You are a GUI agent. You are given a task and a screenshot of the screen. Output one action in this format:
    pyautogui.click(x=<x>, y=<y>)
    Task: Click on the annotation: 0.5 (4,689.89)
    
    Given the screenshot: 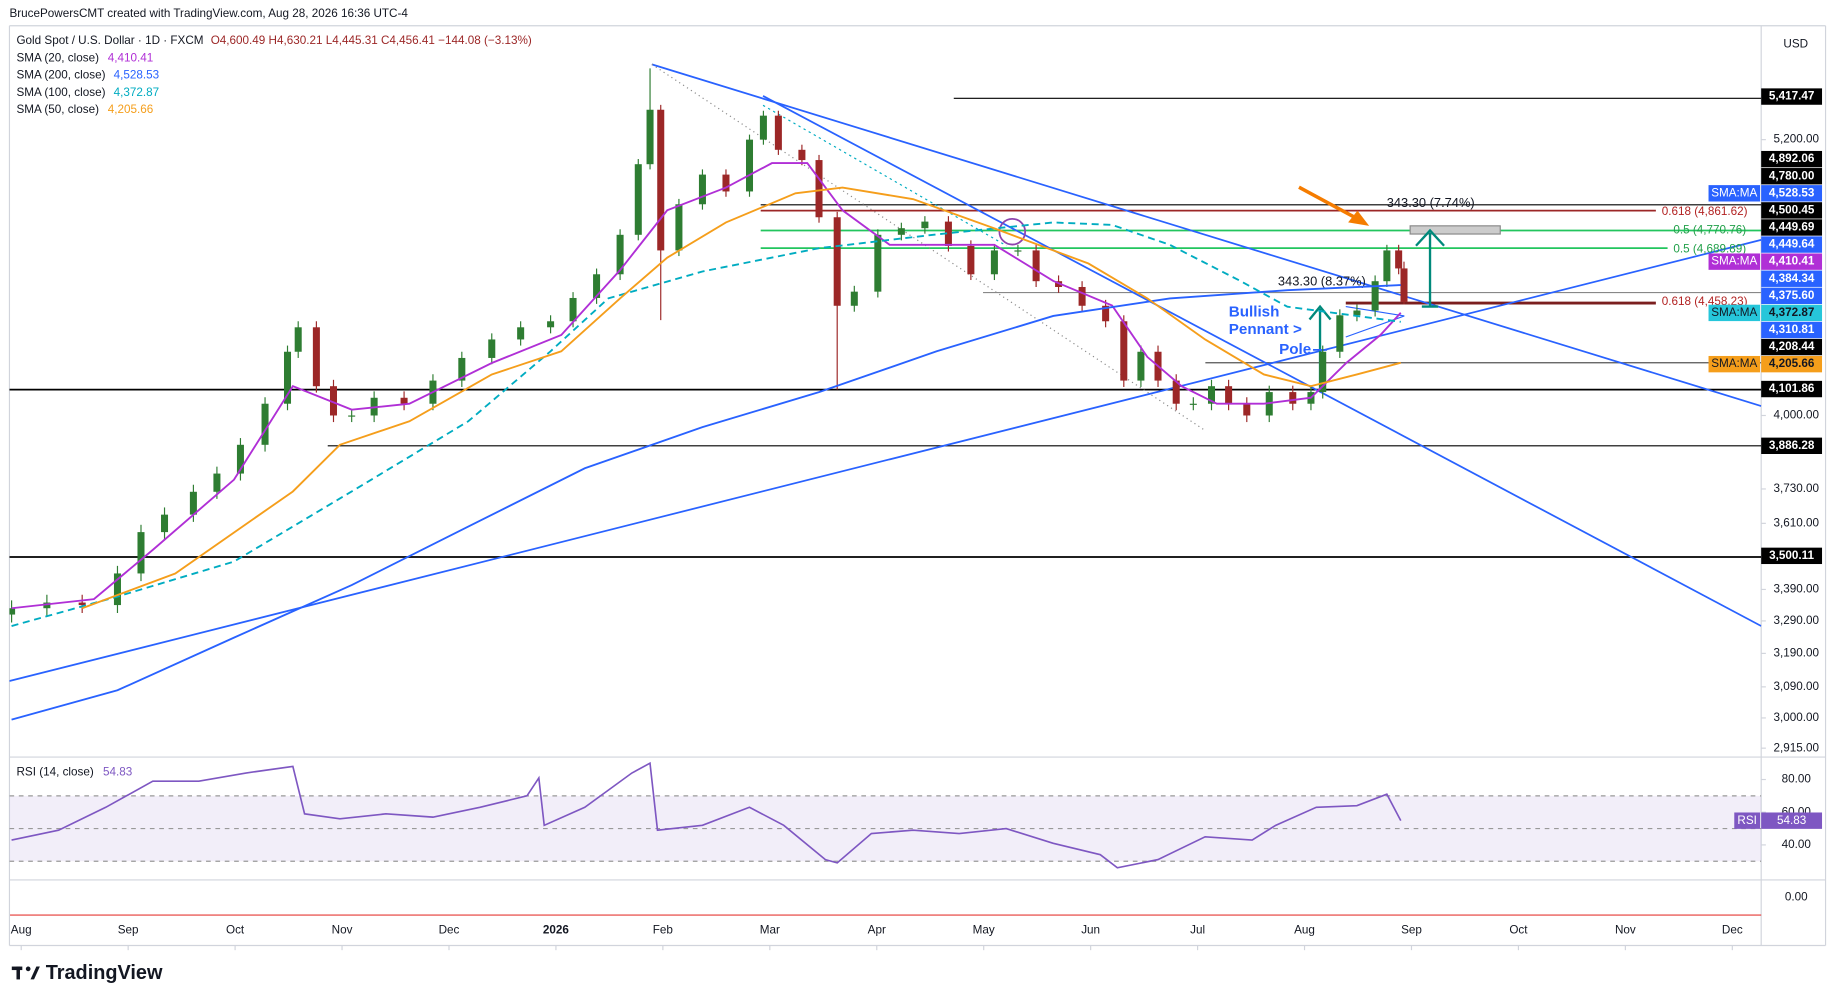 What is the action you would take?
    pyautogui.click(x=1709, y=248)
    